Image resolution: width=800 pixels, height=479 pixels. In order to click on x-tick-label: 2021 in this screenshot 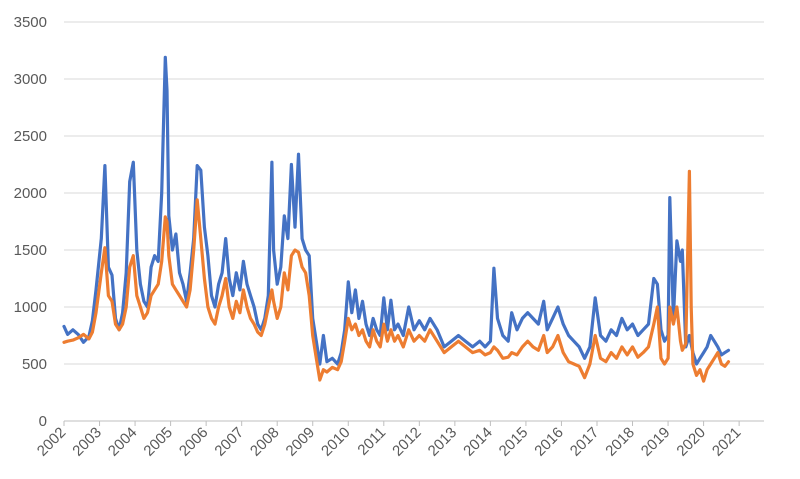, I will do `click(727, 442)`.